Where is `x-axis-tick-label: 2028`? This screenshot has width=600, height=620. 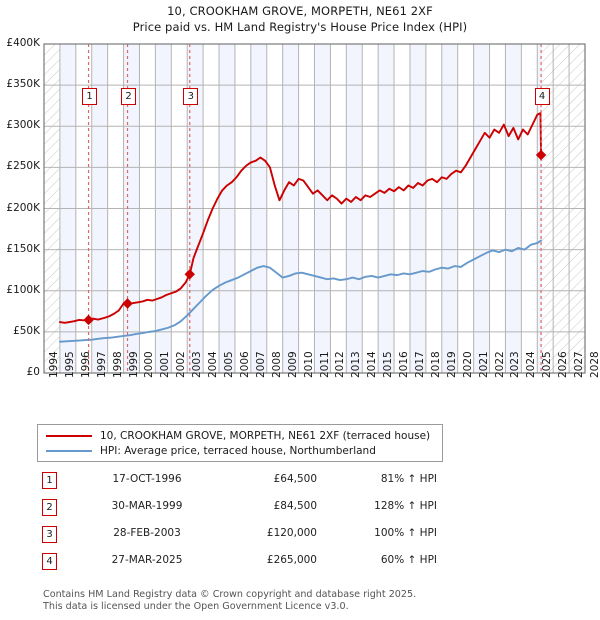
x-axis-tick-label: 2028 is located at coordinates (594, 364).